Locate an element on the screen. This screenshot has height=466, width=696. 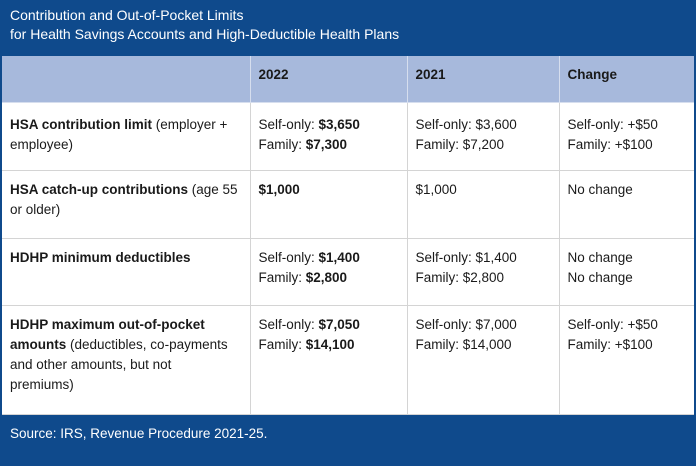
row-label-bold: amounts is located at coordinates (38, 344).